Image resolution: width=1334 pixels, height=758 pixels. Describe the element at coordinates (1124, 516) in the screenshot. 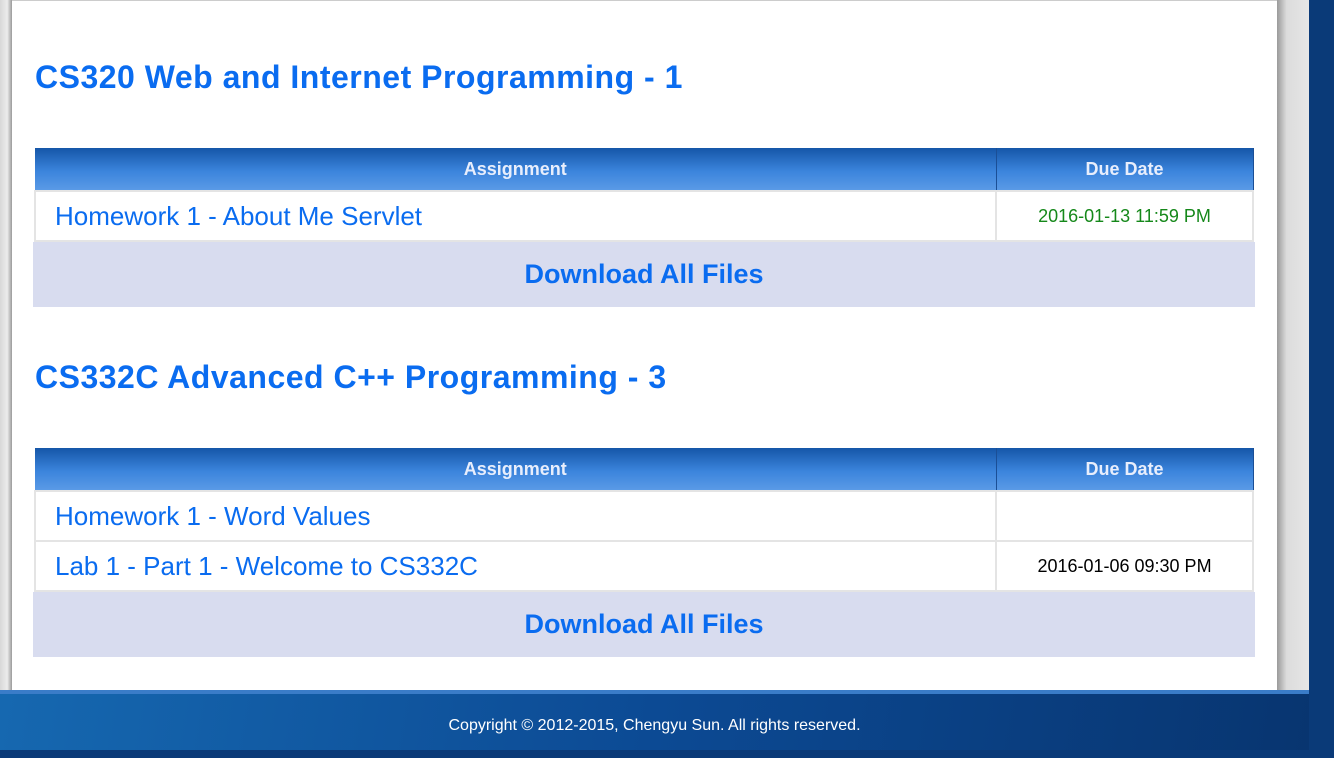

I see `due-date` at that location.